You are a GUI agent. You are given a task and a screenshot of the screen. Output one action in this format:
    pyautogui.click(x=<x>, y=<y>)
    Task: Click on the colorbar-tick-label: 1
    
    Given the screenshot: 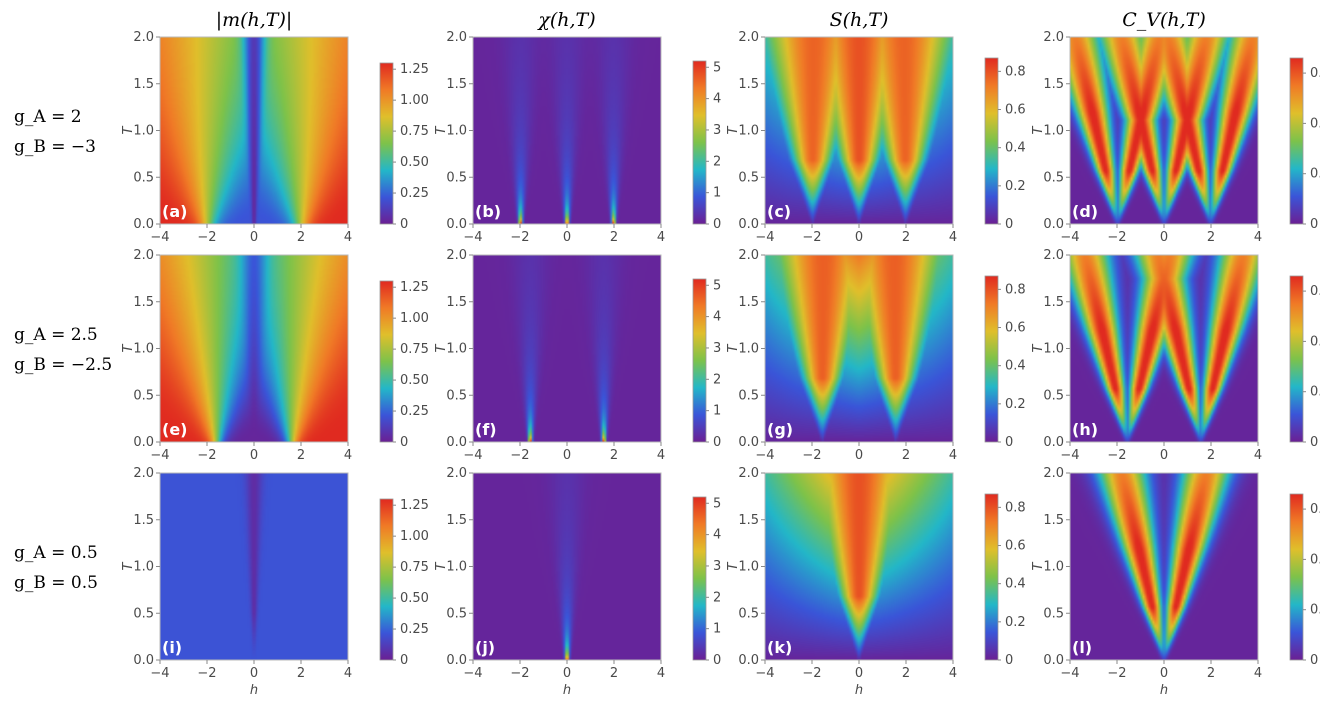 What is the action you would take?
    pyautogui.click(x=717, y=193)
    